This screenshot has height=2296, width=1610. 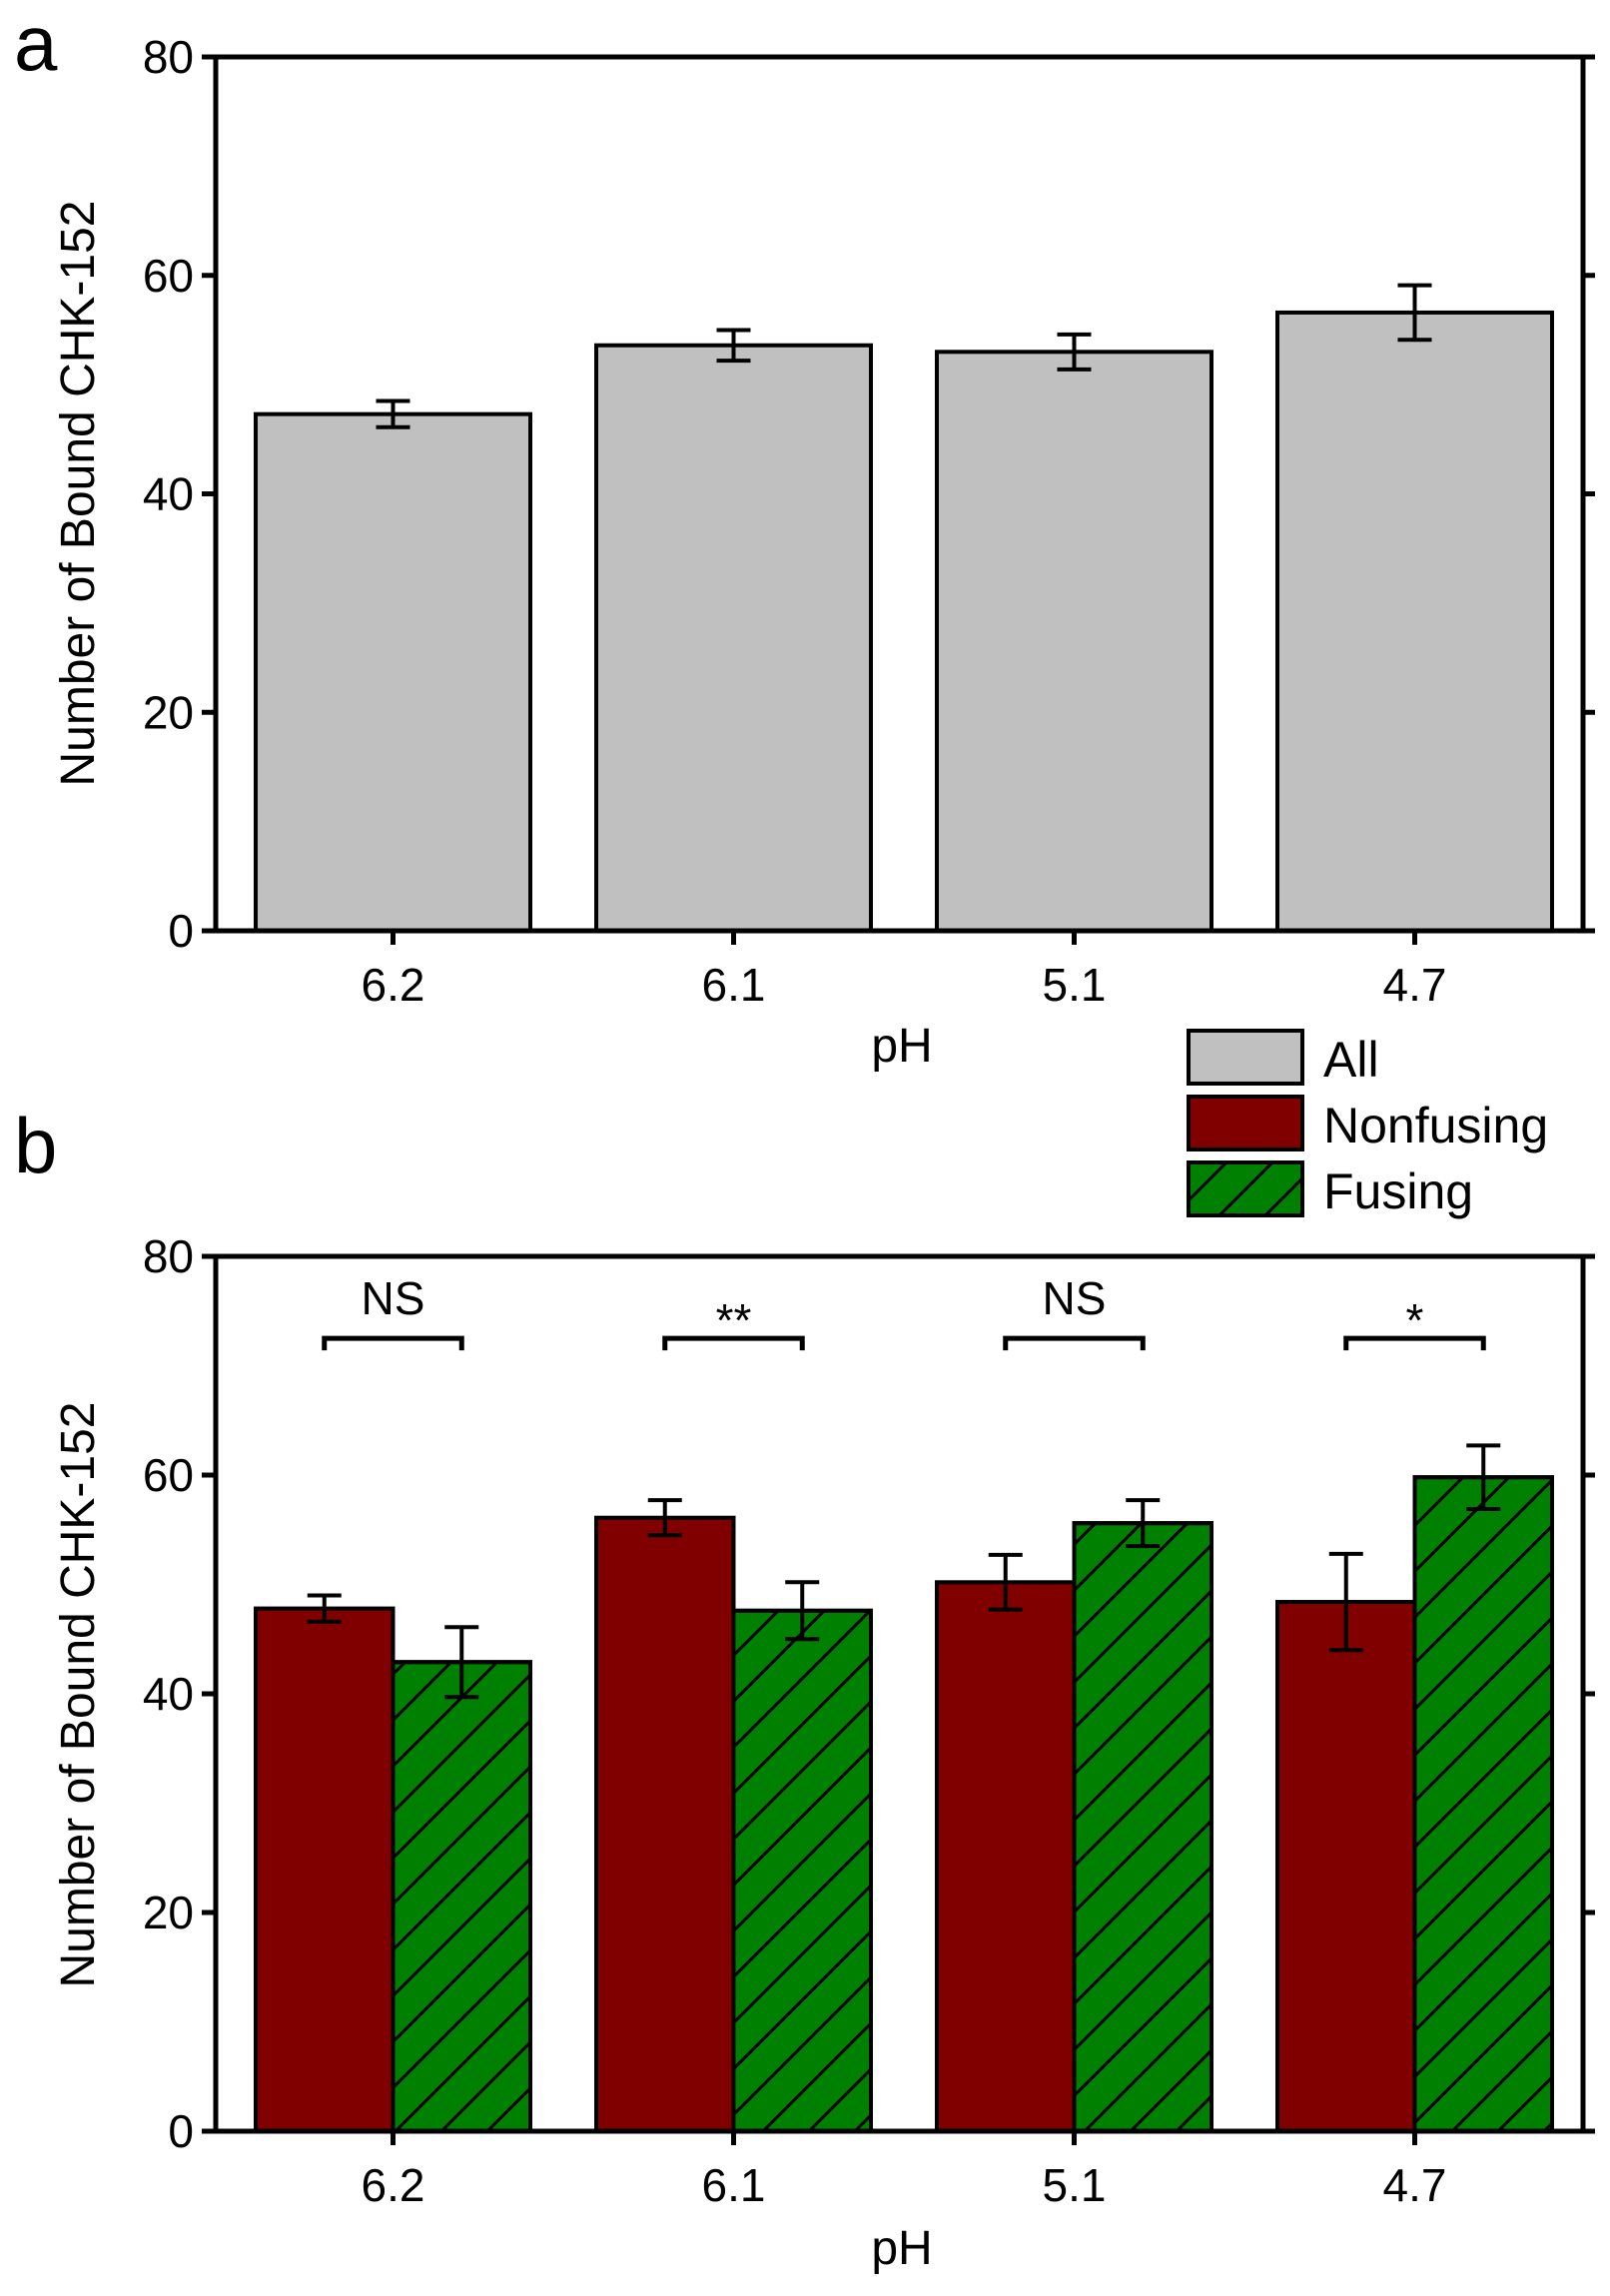 I want to click on error-bar-a-all-6.1, so click(x=733, y=346).